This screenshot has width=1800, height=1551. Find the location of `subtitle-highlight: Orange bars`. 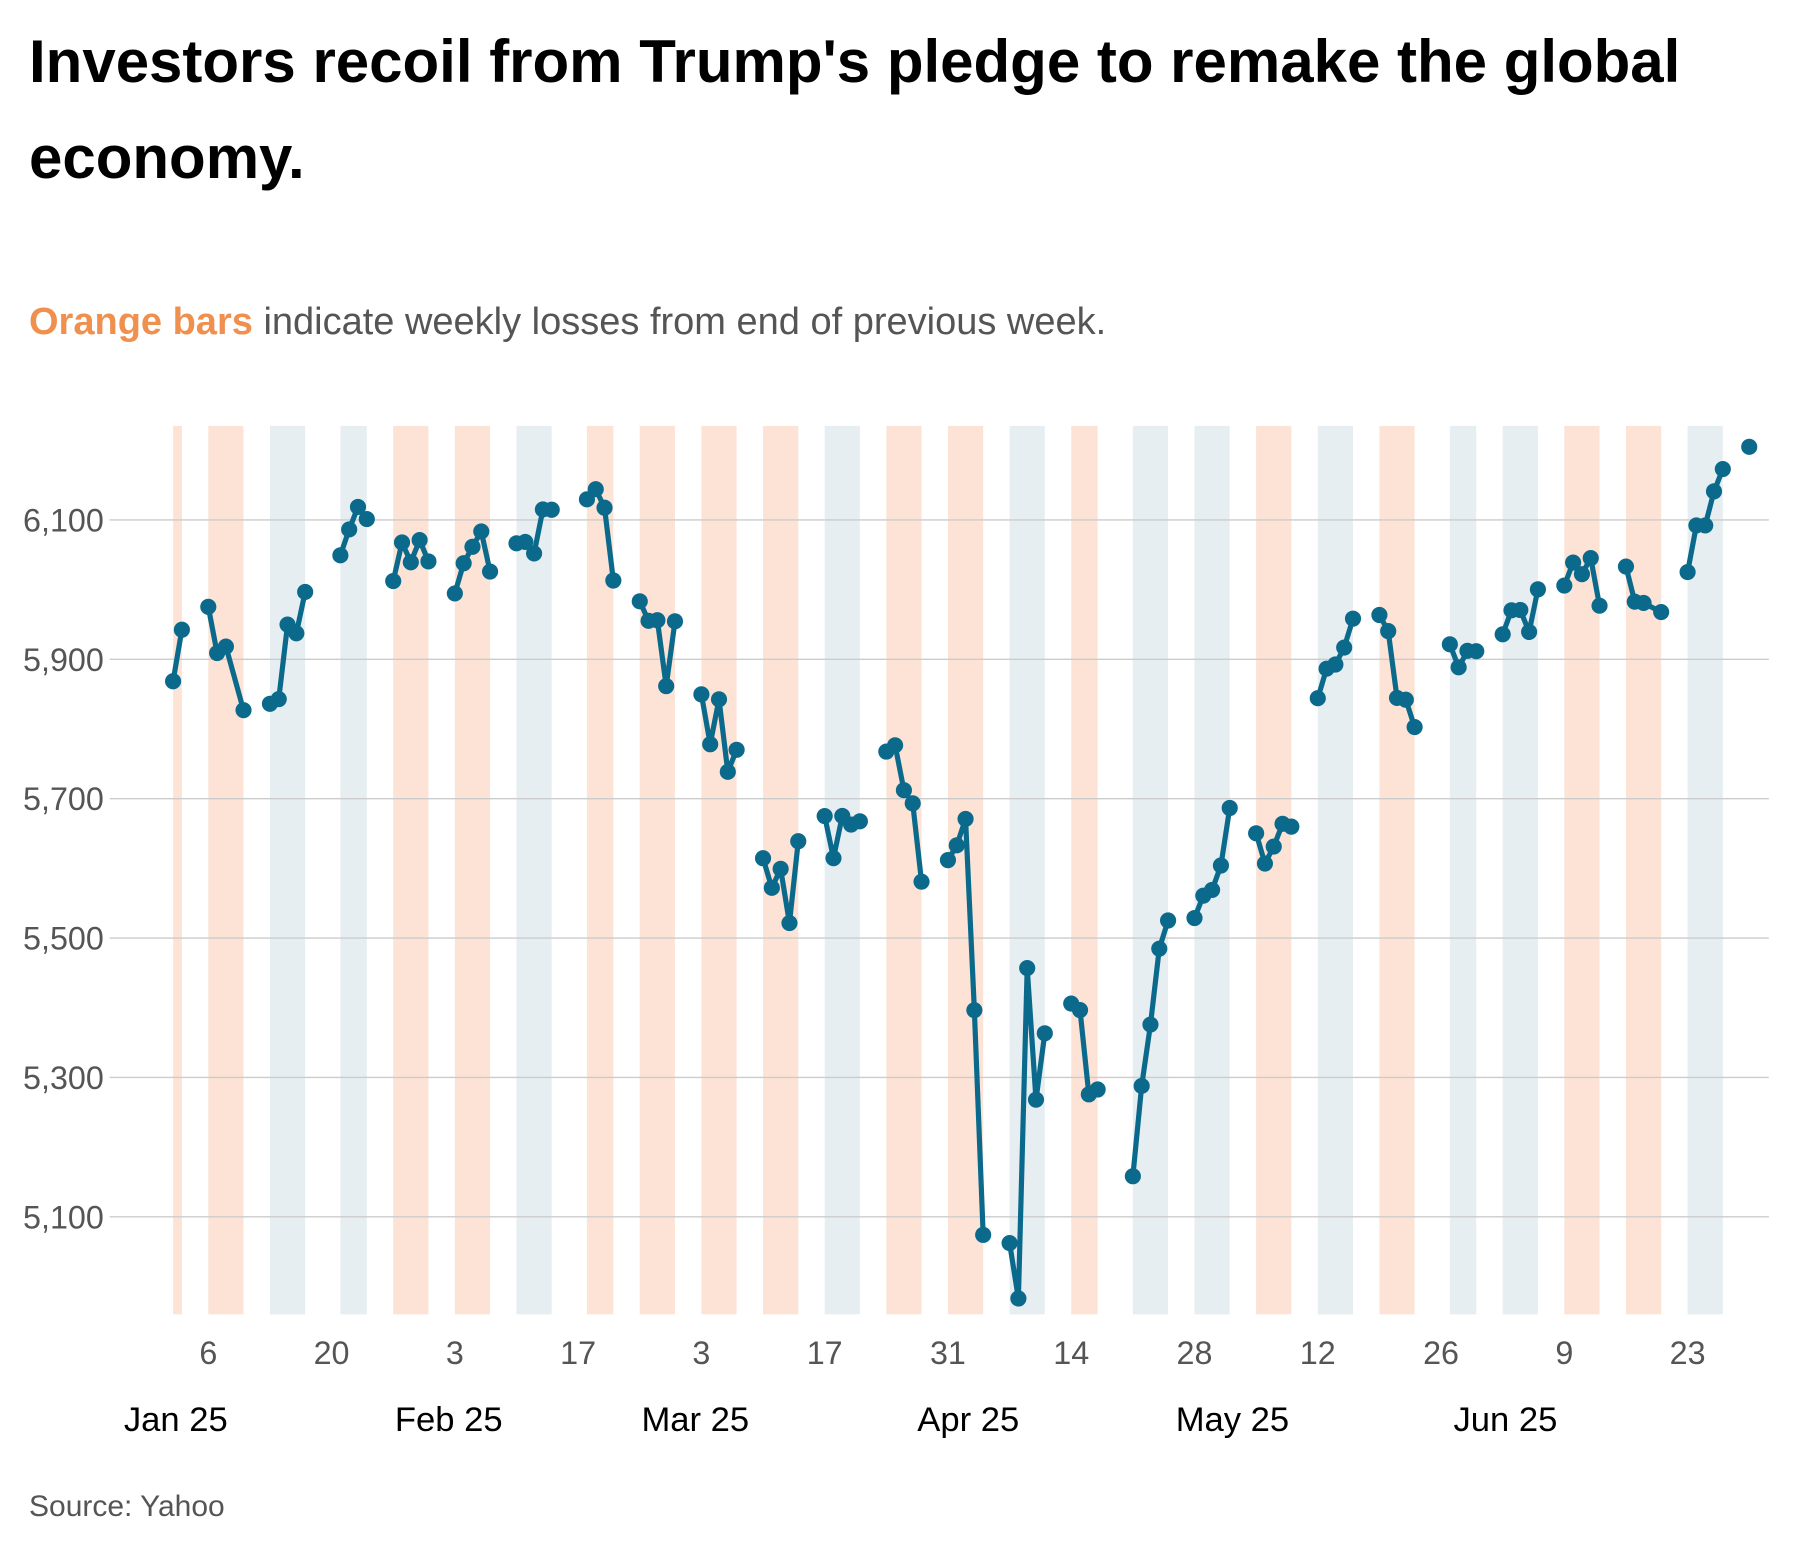

subtitle-highlight: Orange bars is located at coordinates (141, 322).